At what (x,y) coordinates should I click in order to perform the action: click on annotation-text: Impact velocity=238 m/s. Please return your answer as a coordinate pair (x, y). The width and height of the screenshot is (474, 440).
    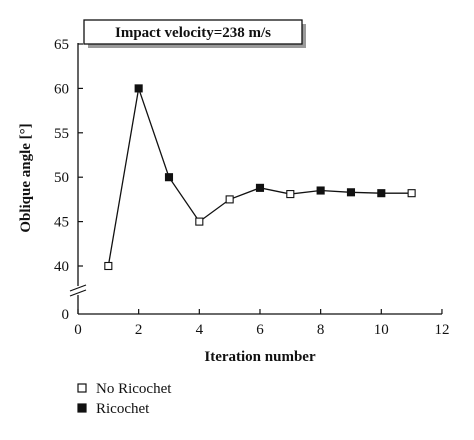
    Looking at the image, I should click on (193, 33).